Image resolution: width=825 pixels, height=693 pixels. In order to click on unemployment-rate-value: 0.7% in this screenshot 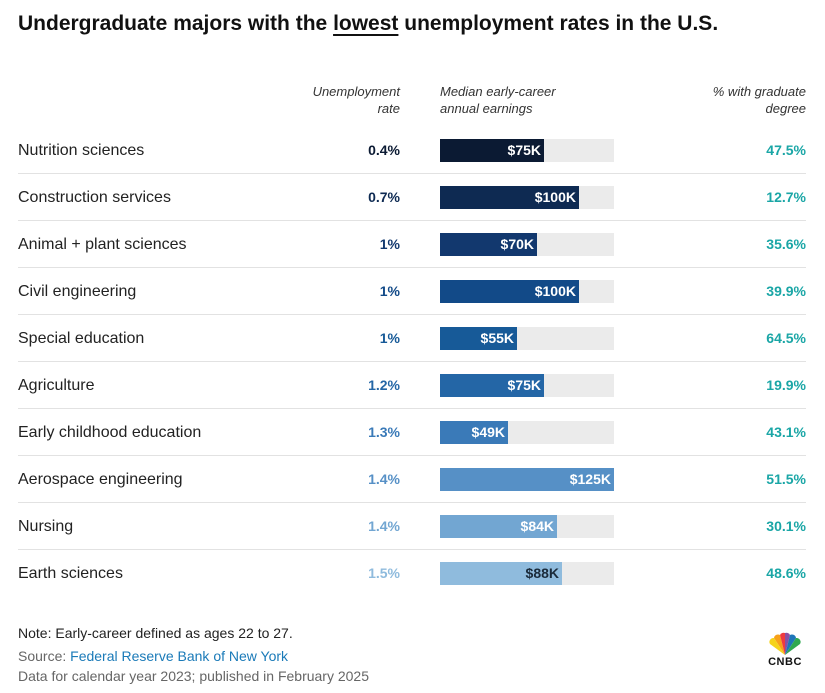, I will do `click(384, 197)`.